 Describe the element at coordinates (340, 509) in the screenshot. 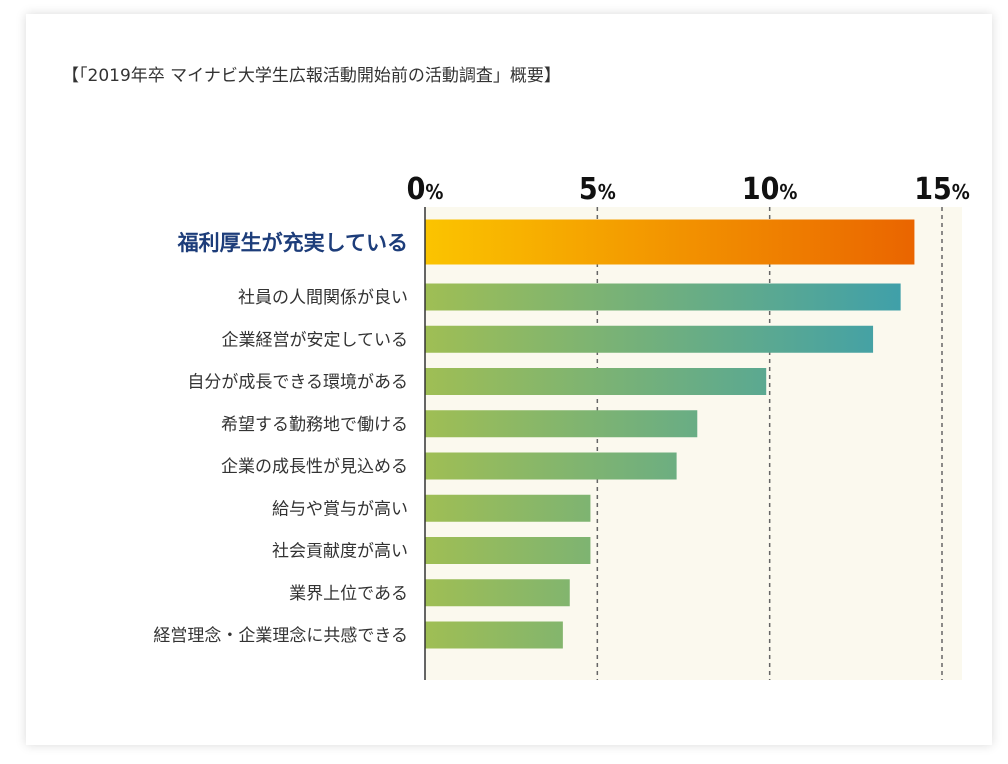

I see `category-label: 給与や賞与が高い` at that location.